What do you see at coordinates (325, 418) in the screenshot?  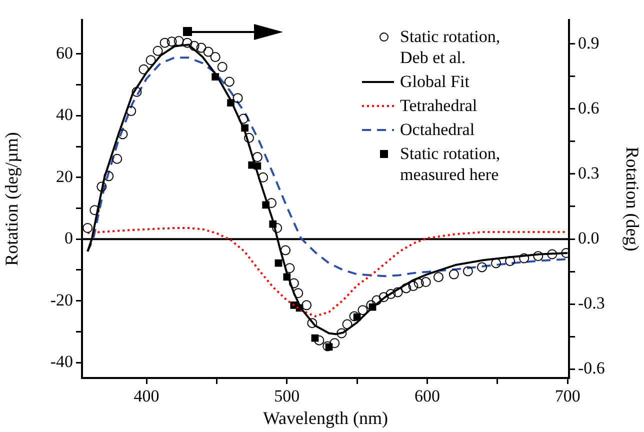 I see `x-axis-title: Wavelength (nm)` at bounding box center [325, 418].